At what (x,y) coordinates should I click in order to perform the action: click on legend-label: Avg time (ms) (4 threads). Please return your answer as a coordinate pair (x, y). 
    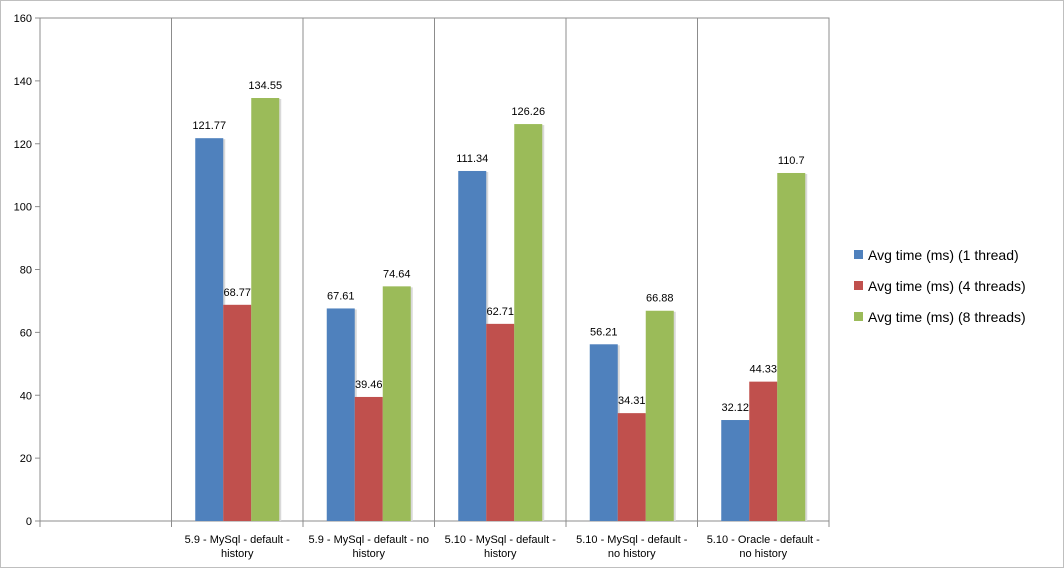
    Looking at the image, I should click on (947, 286).